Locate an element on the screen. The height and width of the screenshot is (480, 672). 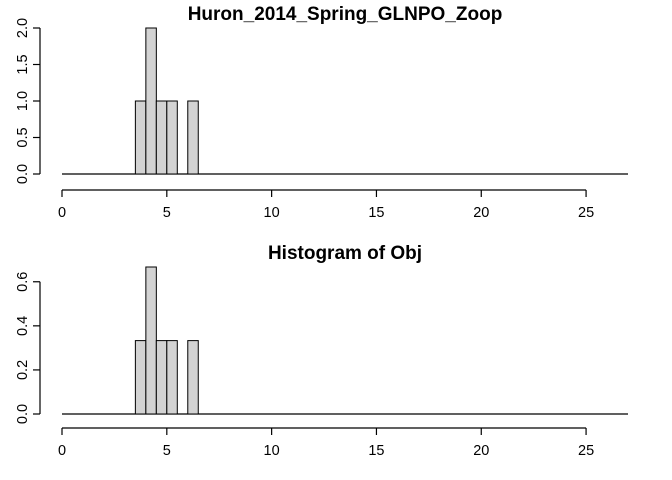
chart-title: Histogram of Obj is located at coordinates (345, 253).